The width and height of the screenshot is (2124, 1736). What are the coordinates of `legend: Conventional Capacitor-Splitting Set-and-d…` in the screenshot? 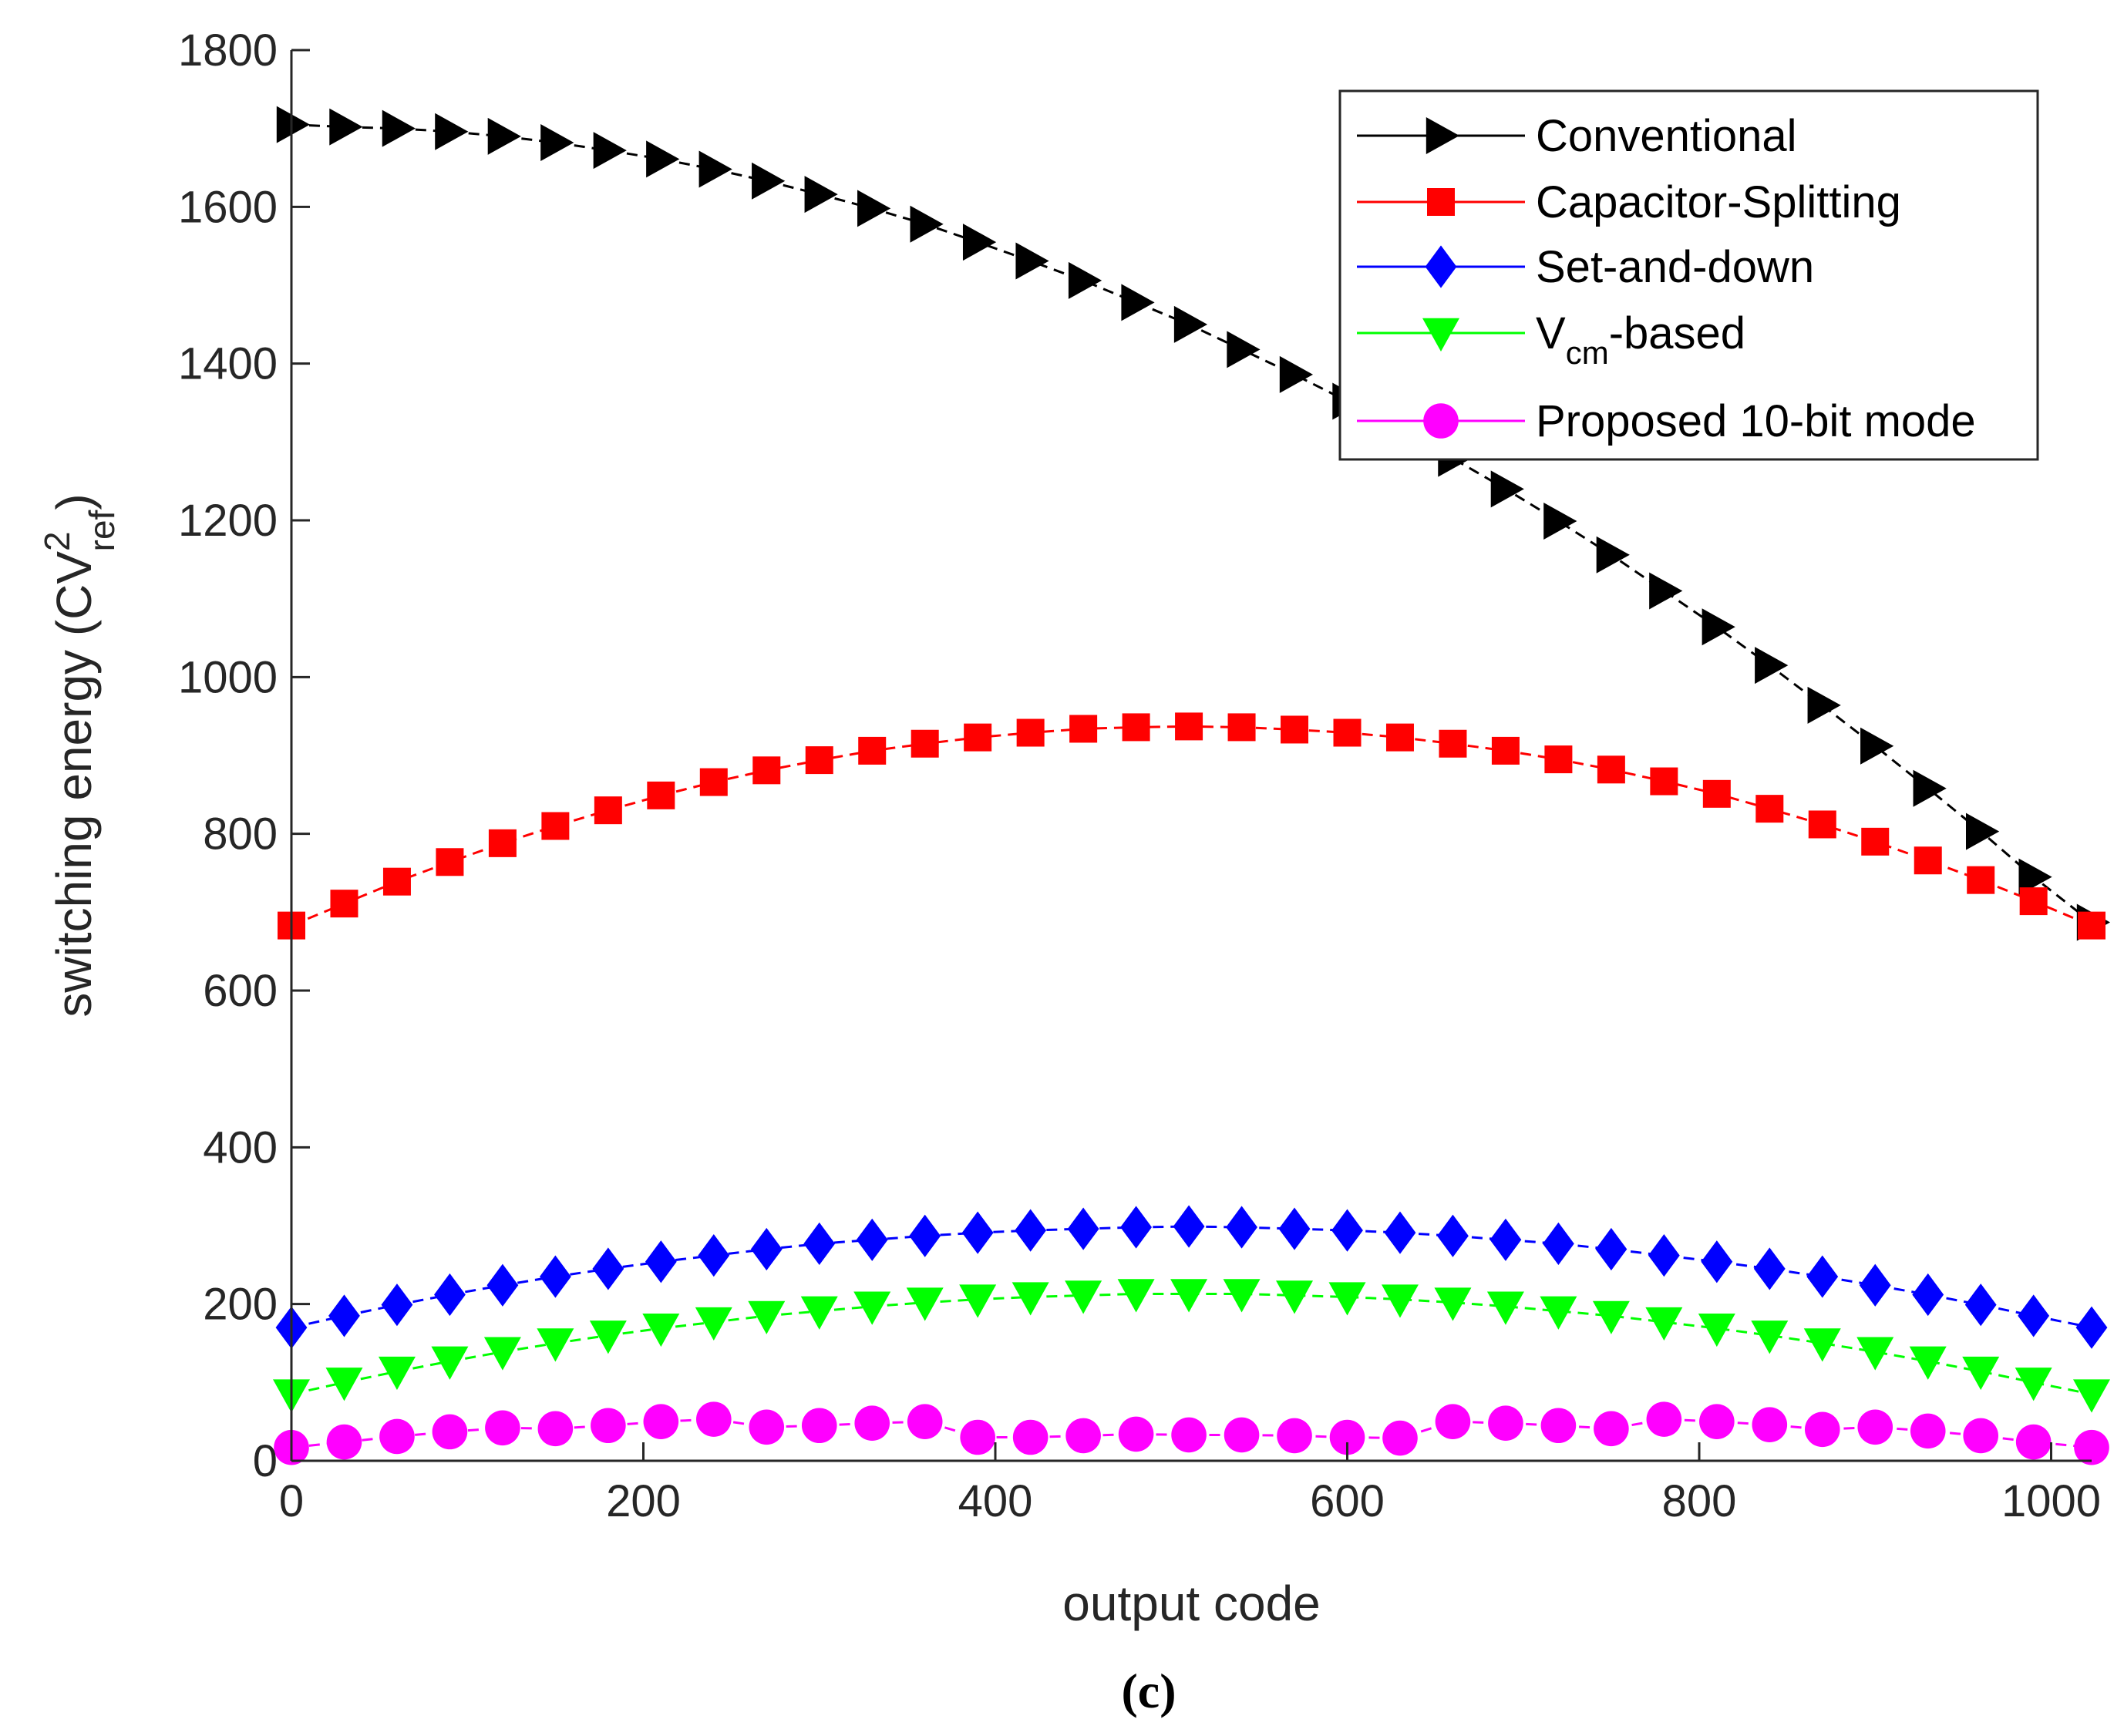 It's located at (1688, 275).